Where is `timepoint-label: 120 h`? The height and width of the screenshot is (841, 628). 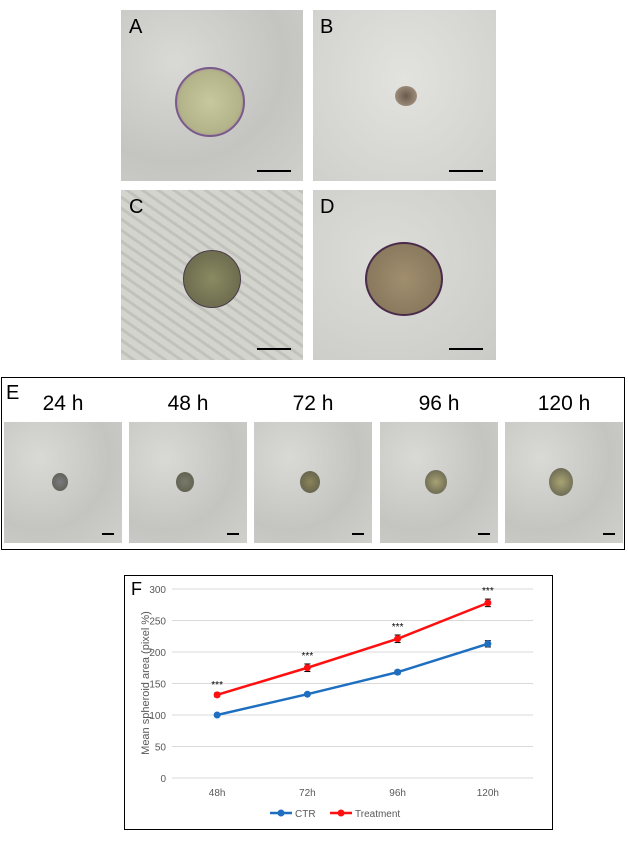 timepoint-label: 120 h is located at coordinates (564, 403).